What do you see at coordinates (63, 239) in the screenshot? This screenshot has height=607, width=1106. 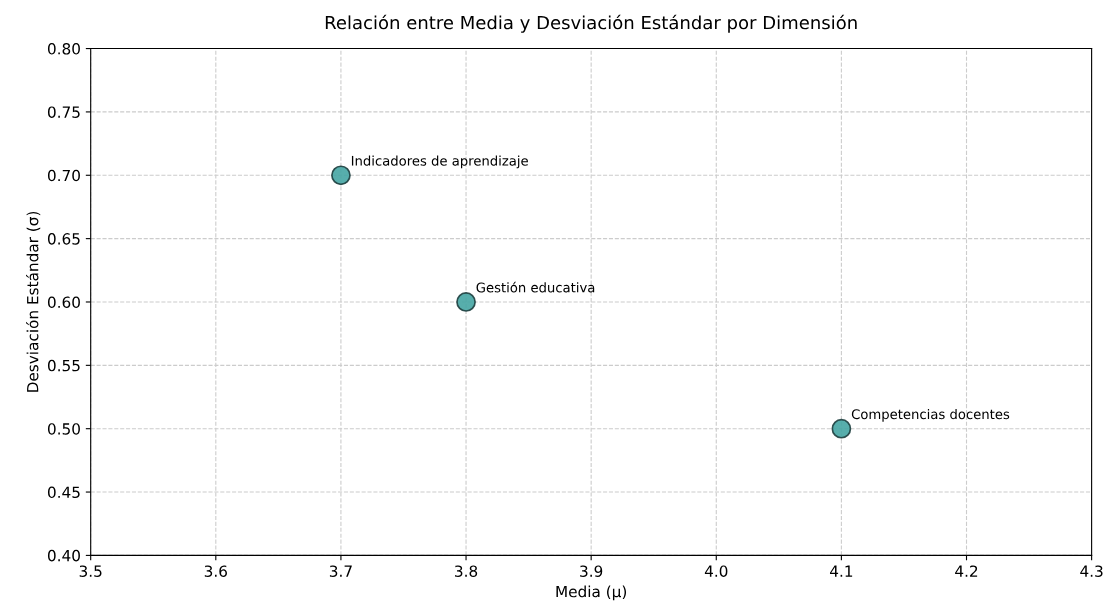 I see `y-tick-label: 0.65` at bounding box center [63, 239].